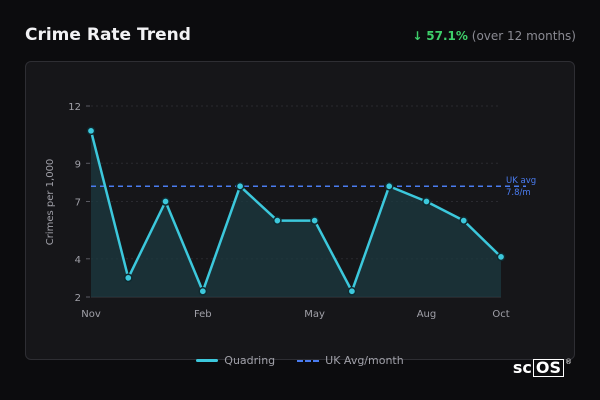  What do you see at coordinates (108, 35) in the screenshot?
I see `chart-title: Crime Rate Trend` at bounding box center [108, 35].